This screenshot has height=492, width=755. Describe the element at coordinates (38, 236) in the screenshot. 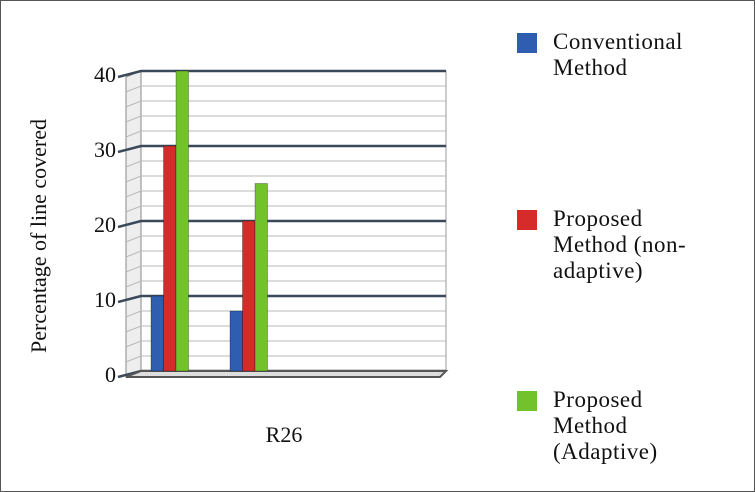

I see `y-axis-label: Percentage of line covered` at that location.